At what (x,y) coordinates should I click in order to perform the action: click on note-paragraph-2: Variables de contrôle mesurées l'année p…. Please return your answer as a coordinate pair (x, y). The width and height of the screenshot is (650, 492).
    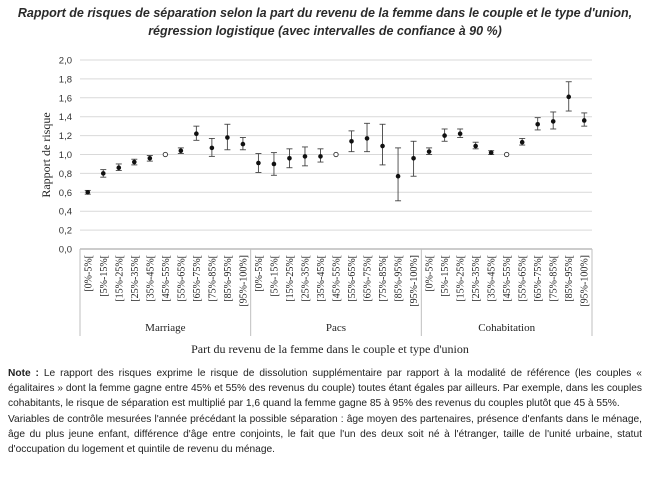
    Looking at the image, I should click on (325, 434).